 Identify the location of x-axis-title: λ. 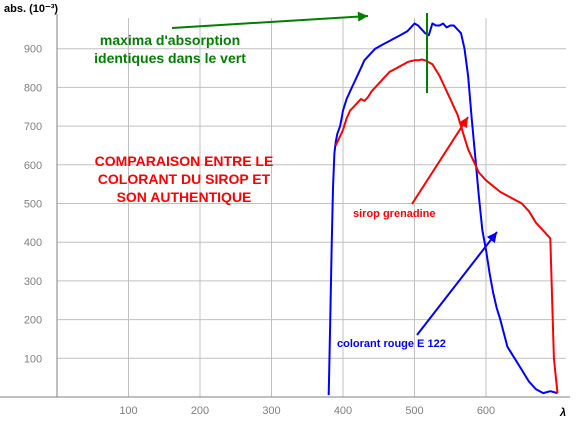
(562, 413).